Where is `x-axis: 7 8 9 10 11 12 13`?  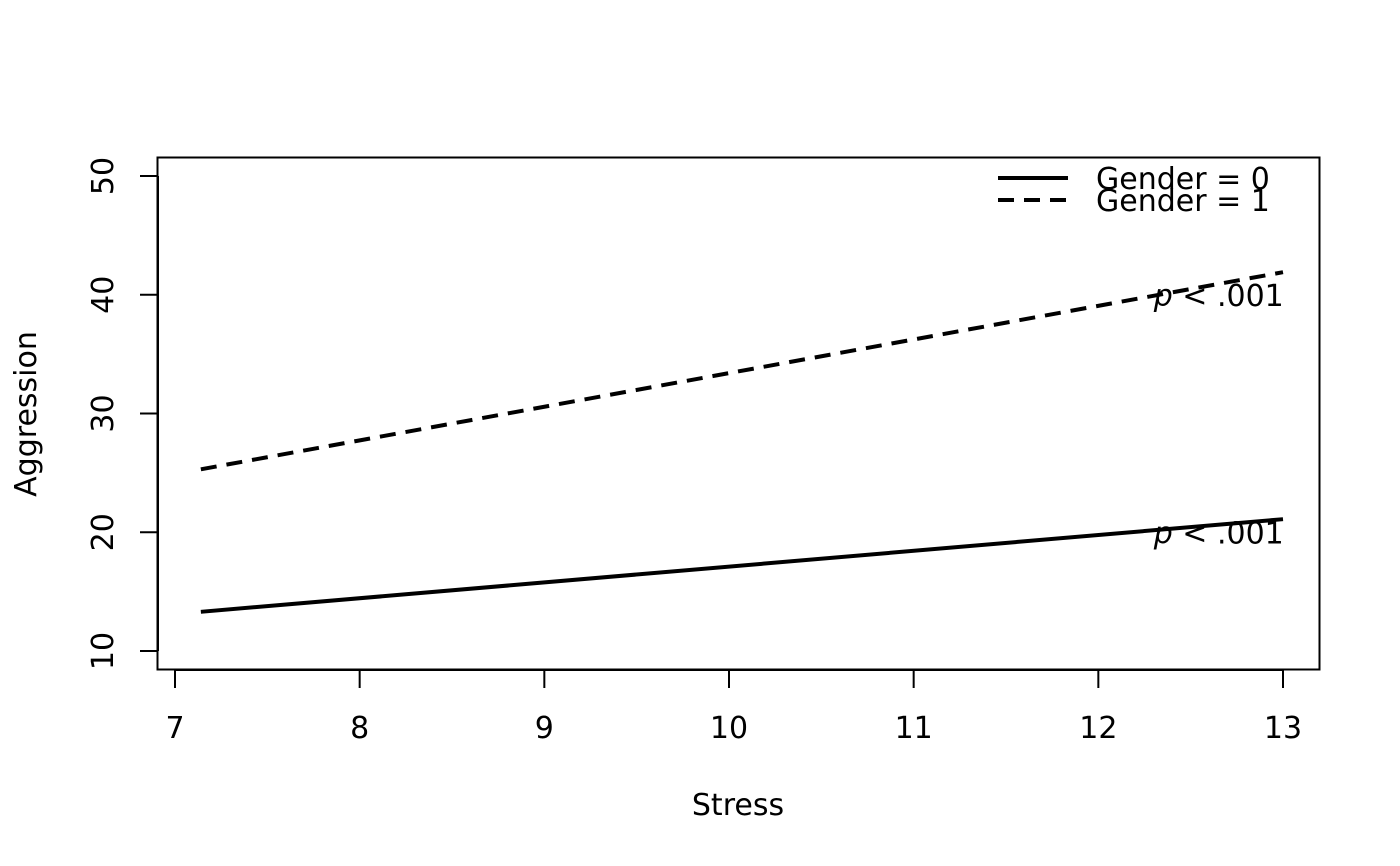
x-axis: 7 8 9 10 11 12 13 is located at coordinates (733, 707).